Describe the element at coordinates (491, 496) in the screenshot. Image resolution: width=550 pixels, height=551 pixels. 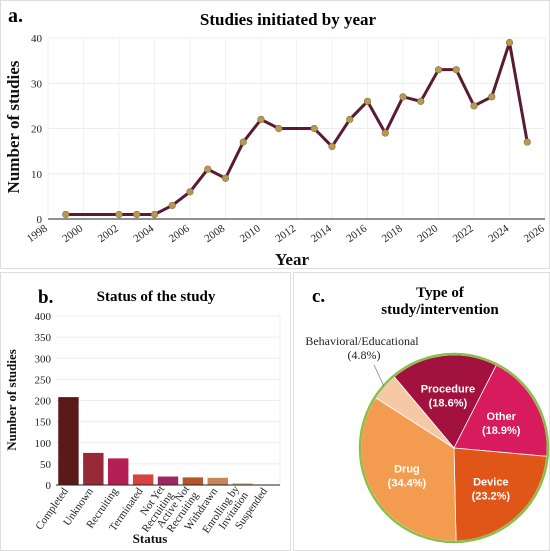
I see `panel-c-slice-pct: (23.2%)` at that location.